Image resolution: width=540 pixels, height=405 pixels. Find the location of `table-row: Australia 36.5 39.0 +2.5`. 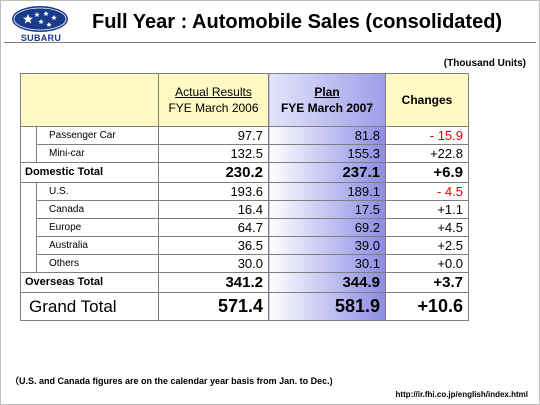

table-row: Australia 36.5 39.0 +2.5 is located at coordinates (245, 245).